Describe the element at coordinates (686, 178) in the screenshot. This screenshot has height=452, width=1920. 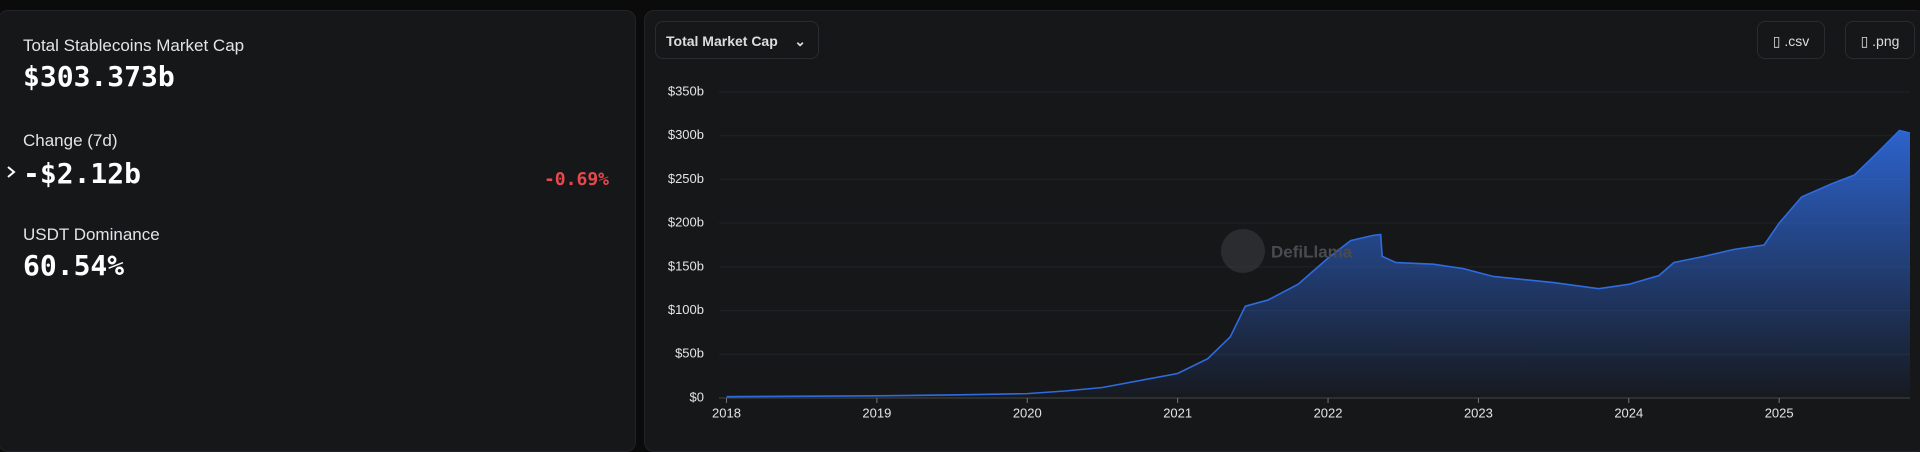
I see `y-tick-label: $250b` at that location.